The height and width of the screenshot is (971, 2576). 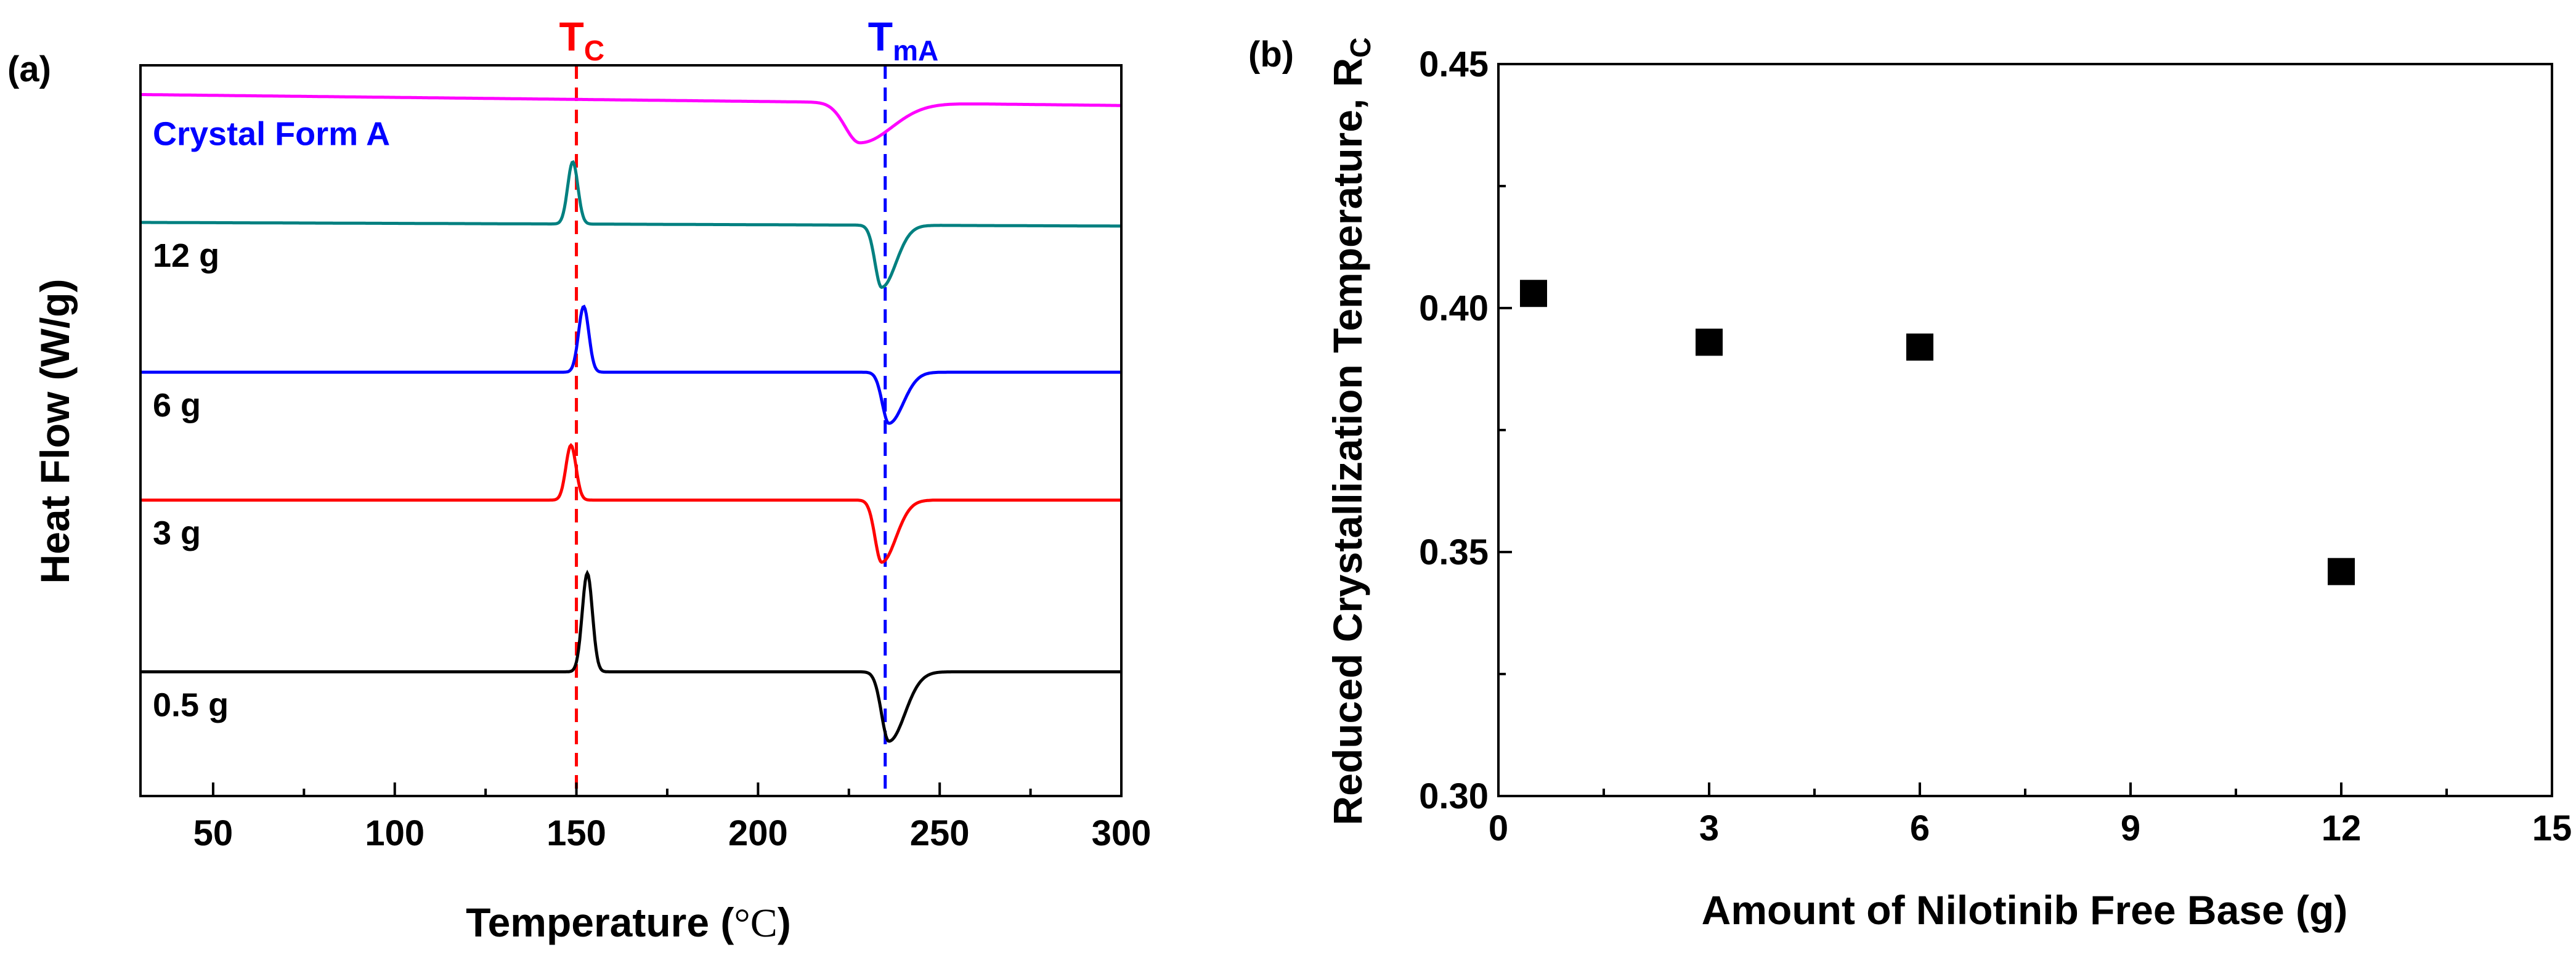 I want to click on series-label: 6 g, so click(x=177, y=405).